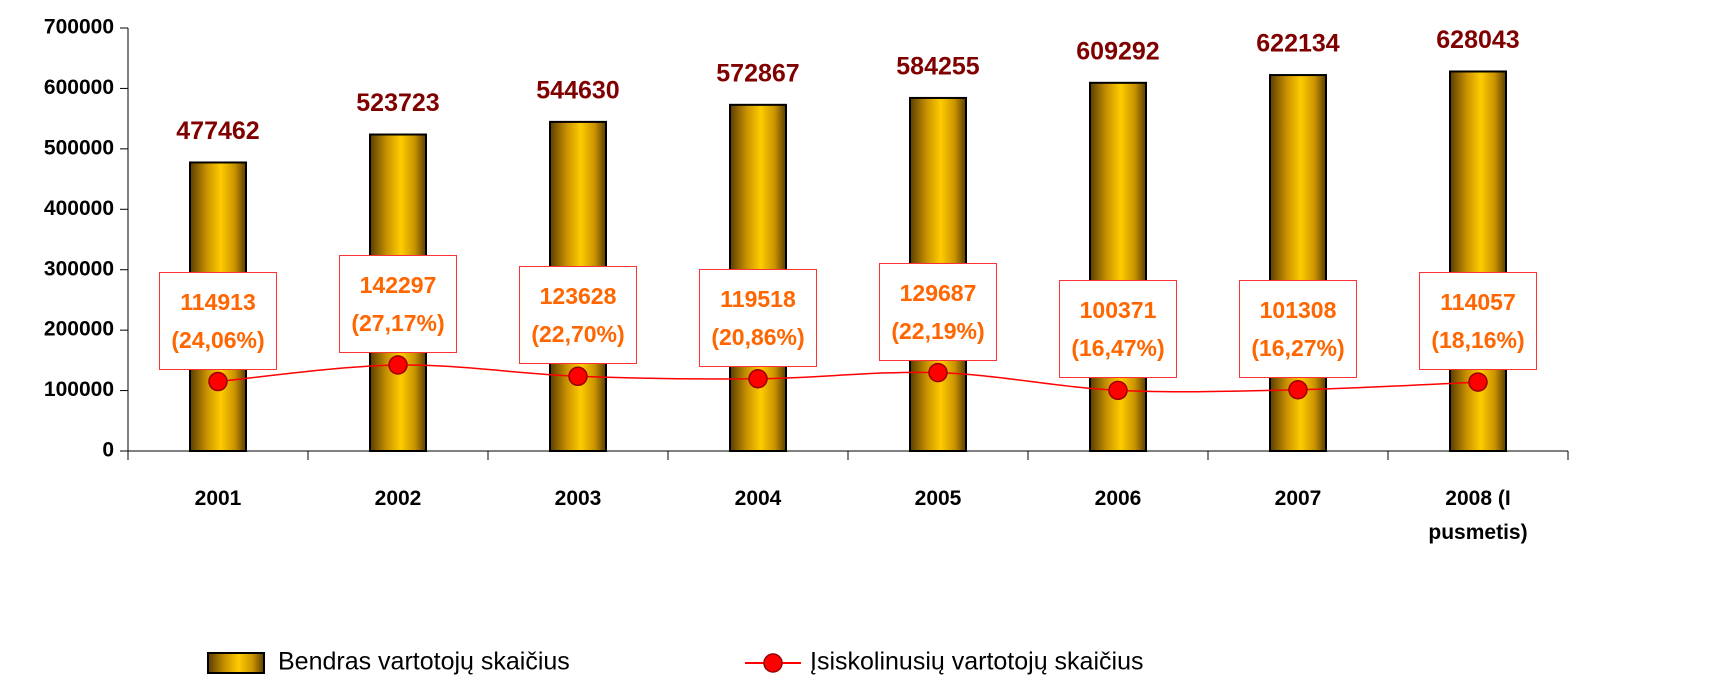 The image size is (1720, 685). What do you see at coordinates (758, 317) in the screenshot?
I see `line-value-label: 119518 (20,86%)` at bounding box center [758, 317].